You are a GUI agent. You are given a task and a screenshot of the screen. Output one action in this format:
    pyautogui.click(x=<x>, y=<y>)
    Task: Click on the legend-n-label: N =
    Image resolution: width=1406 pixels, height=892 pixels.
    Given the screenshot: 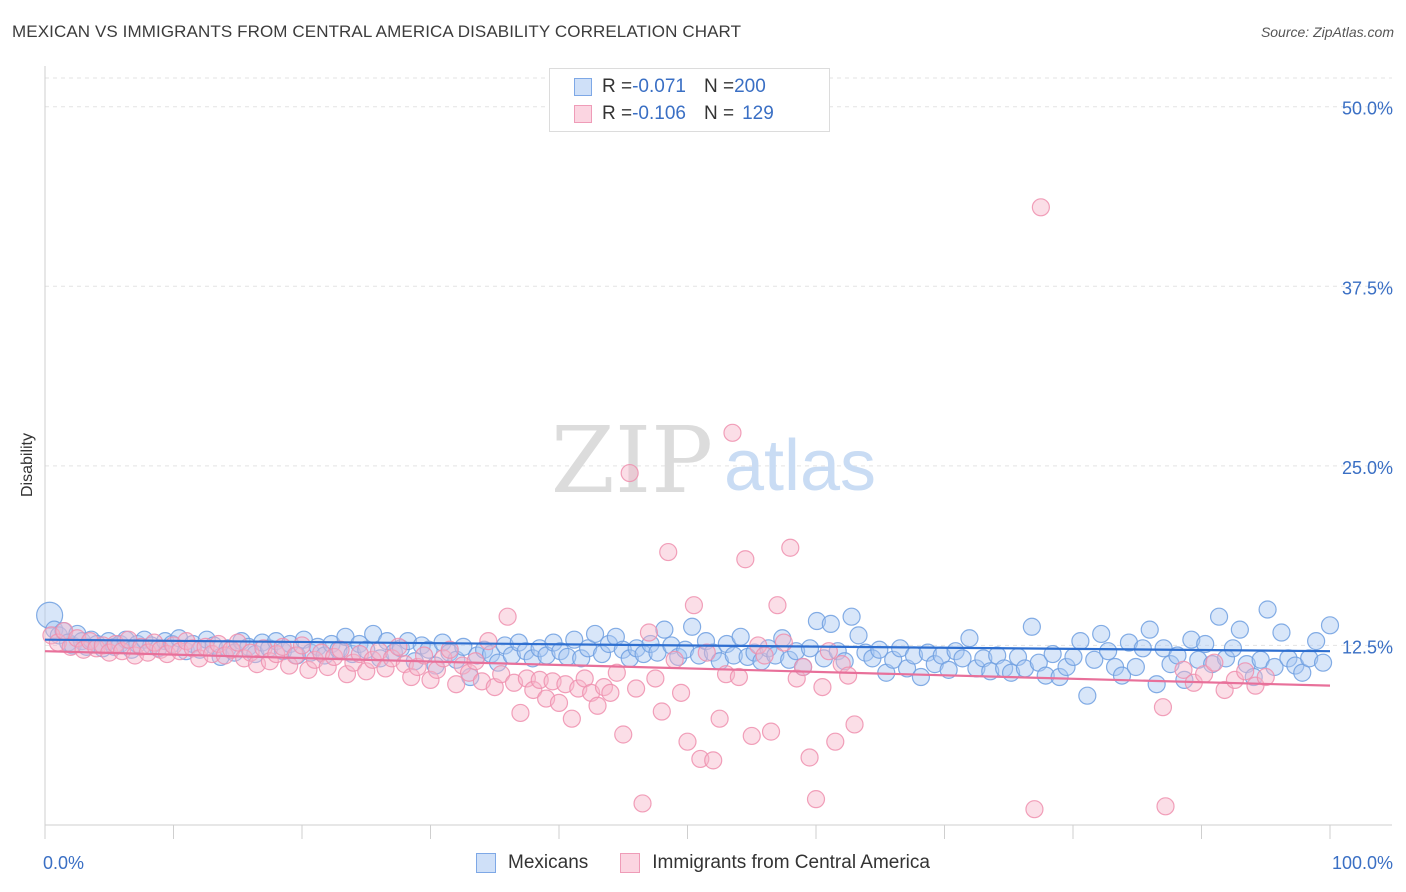 What is the action you would take?
    pyautogui.click(x=719, y=86)
    